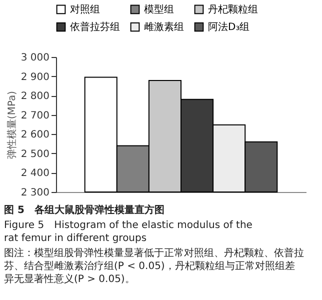  Describe the element at coordinates (35, 58) in the screenshot. I see `y-tick-label: 3 000` at that location.